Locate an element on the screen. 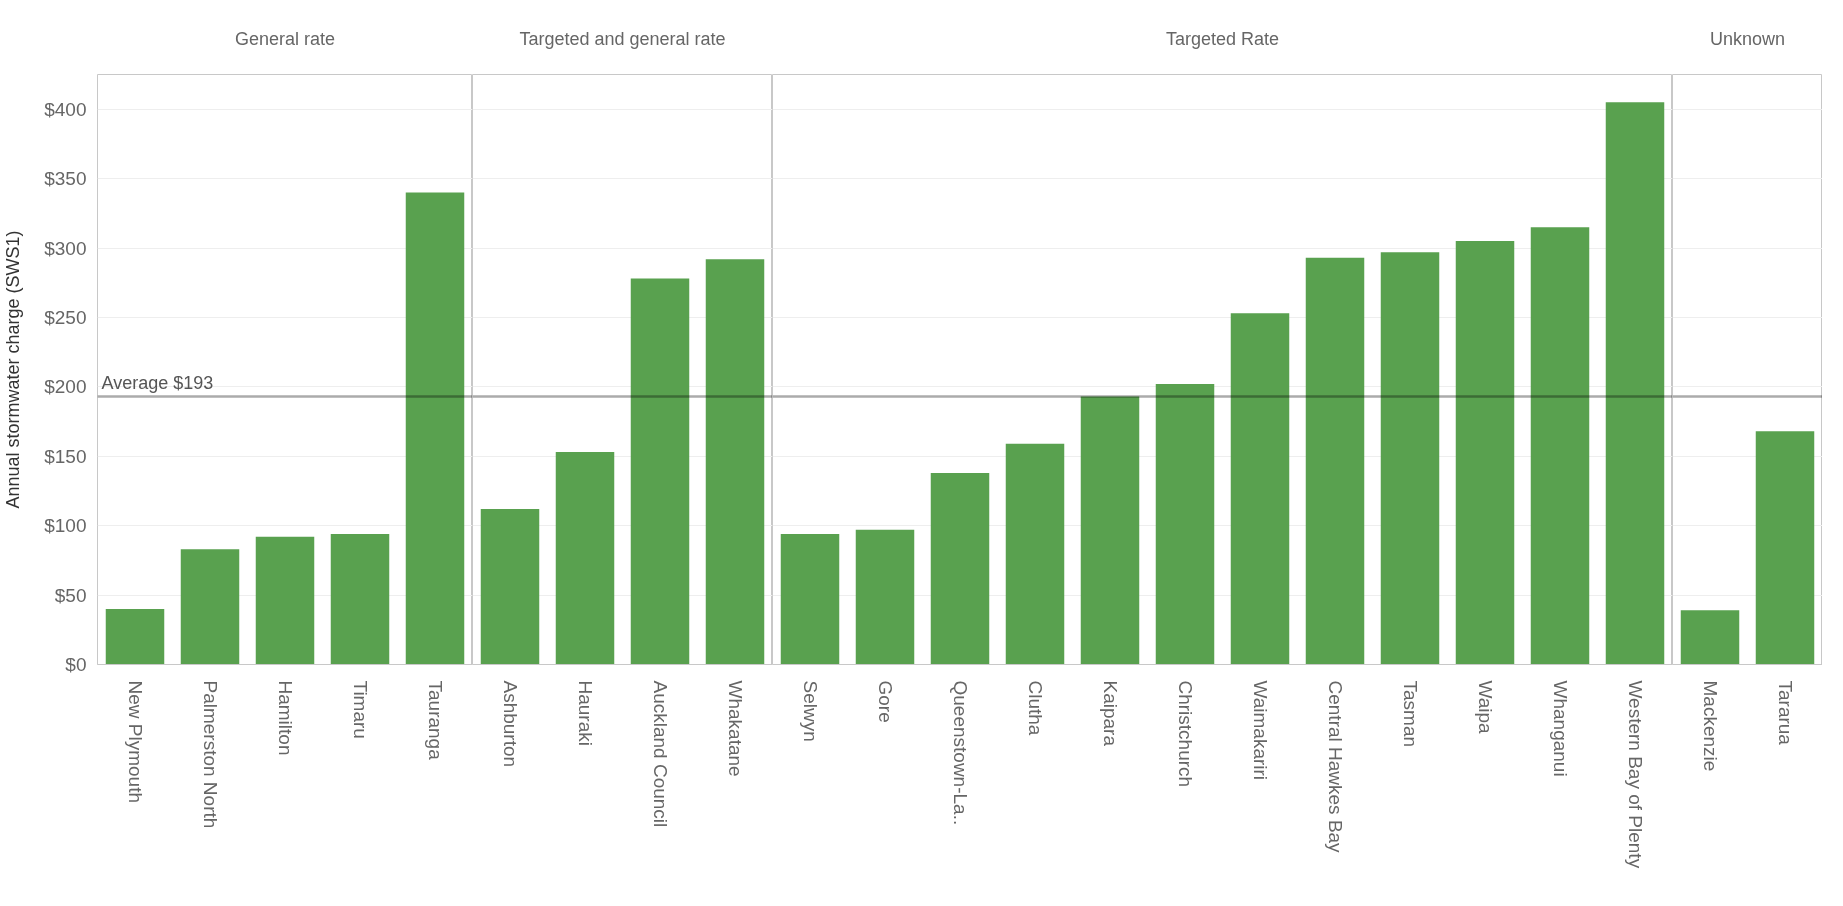 Image resolution: width=1843 pixels, height=906 pixels. x-tick-label: Whanganui is located at coordinates (1560, 728).